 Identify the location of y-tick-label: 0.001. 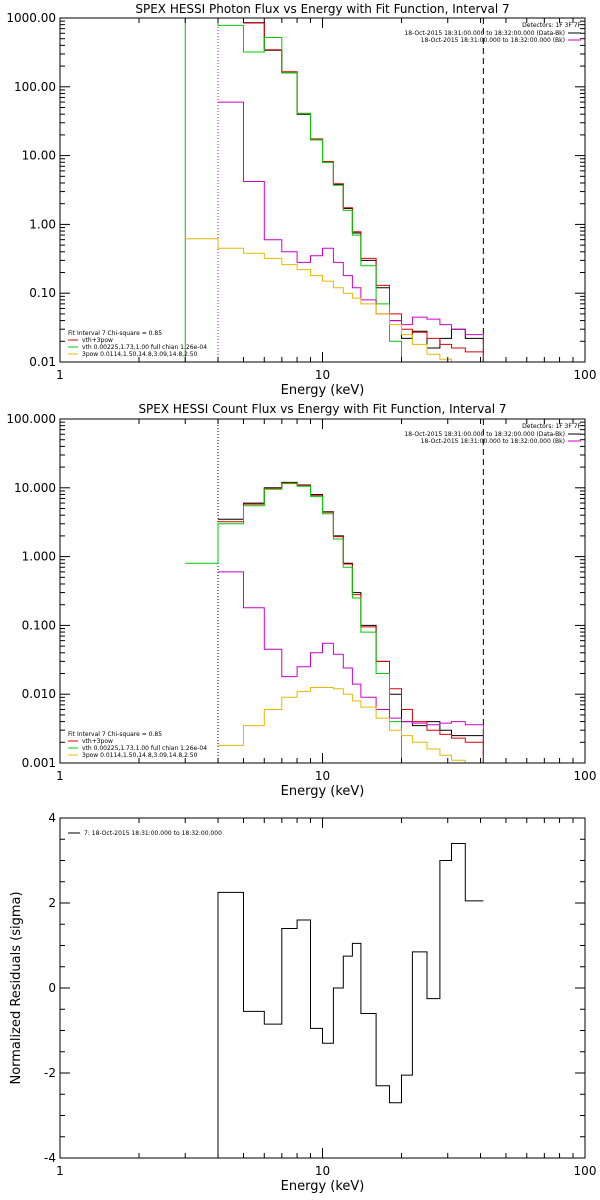
(39, 763).